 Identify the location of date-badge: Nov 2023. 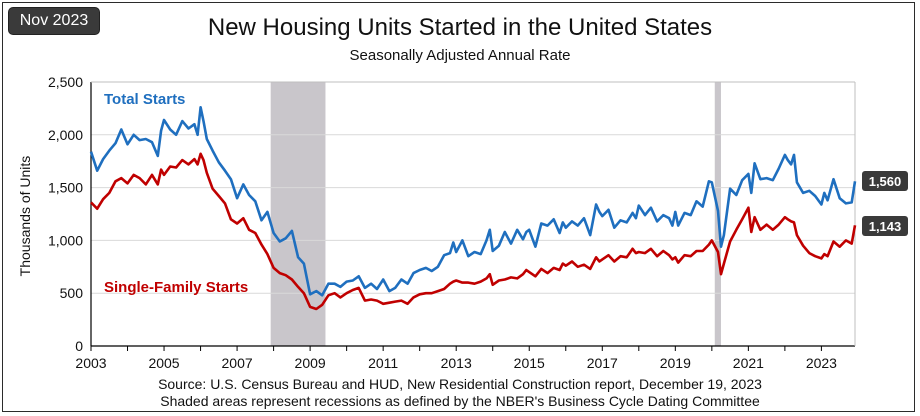
(54, 21).